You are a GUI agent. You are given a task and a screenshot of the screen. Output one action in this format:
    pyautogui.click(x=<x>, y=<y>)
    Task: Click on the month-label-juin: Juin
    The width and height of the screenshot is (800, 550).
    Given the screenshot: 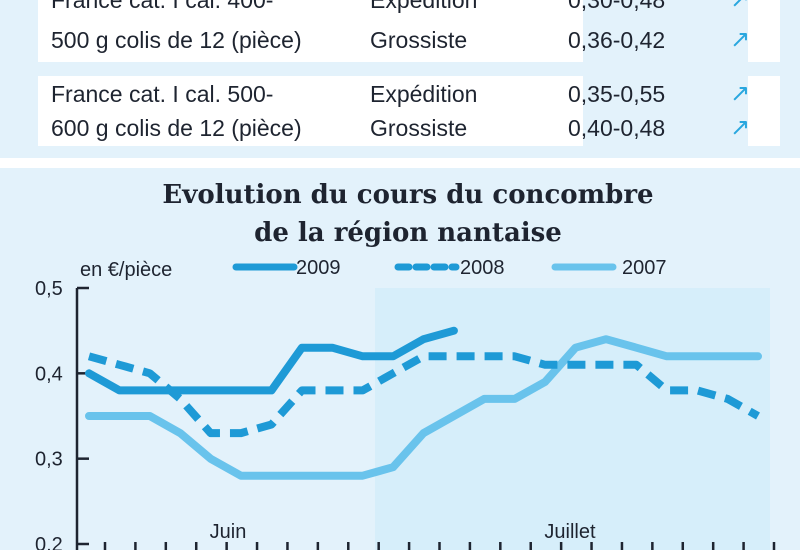 What is the action you would take?
    pyautogui.click(x=228, y=532)
    